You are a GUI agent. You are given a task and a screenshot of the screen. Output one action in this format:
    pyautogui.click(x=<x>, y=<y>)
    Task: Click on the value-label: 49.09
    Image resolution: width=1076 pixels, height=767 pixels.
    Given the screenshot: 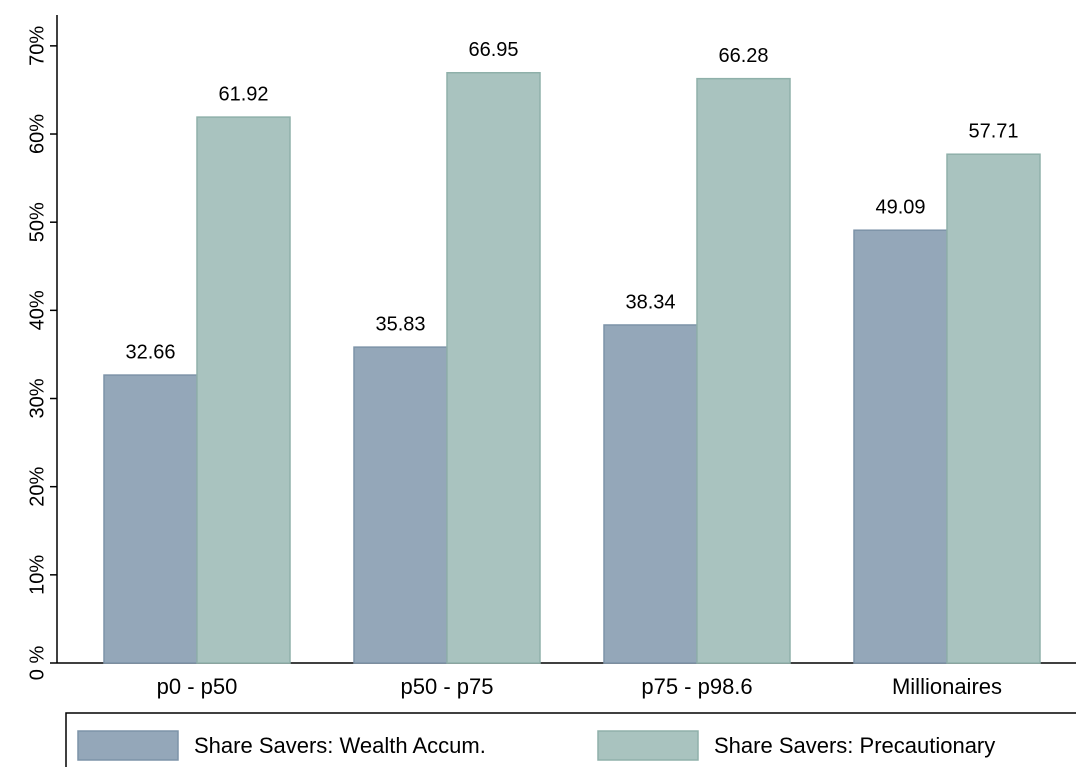 What is the action you would take?
    pyautogui.click(x=900, y=207)
    